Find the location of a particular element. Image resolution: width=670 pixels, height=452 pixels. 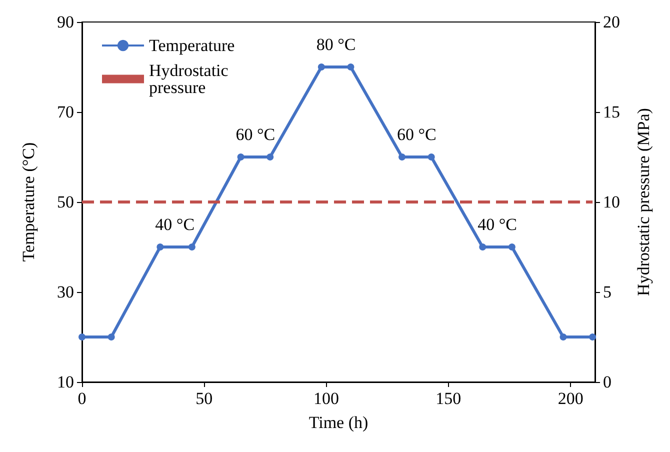

x-tick-label: 50 is located at coordinates (204, 398).